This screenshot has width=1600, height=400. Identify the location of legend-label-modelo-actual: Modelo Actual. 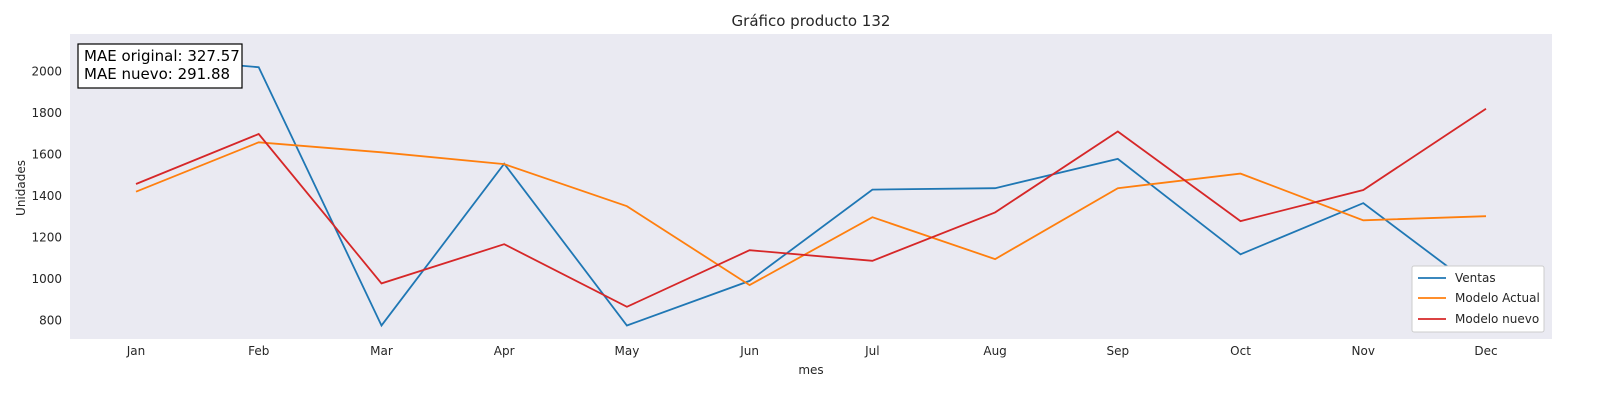
(1497, 298).